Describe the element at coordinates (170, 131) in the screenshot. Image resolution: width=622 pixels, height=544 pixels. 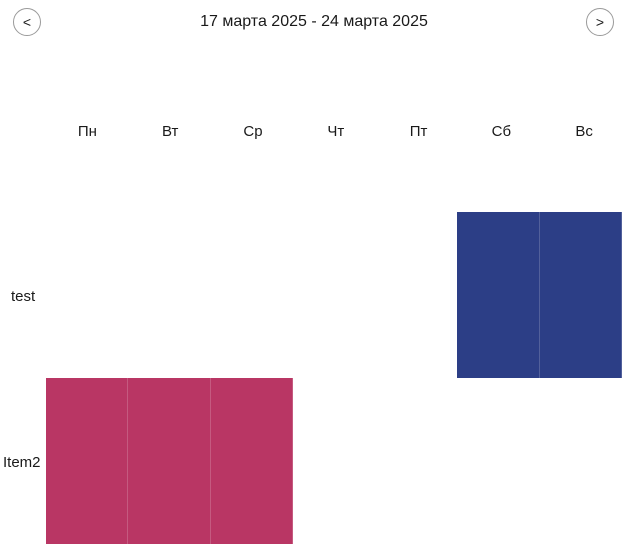
I see `weekday-tuesday: Вт` at that location.